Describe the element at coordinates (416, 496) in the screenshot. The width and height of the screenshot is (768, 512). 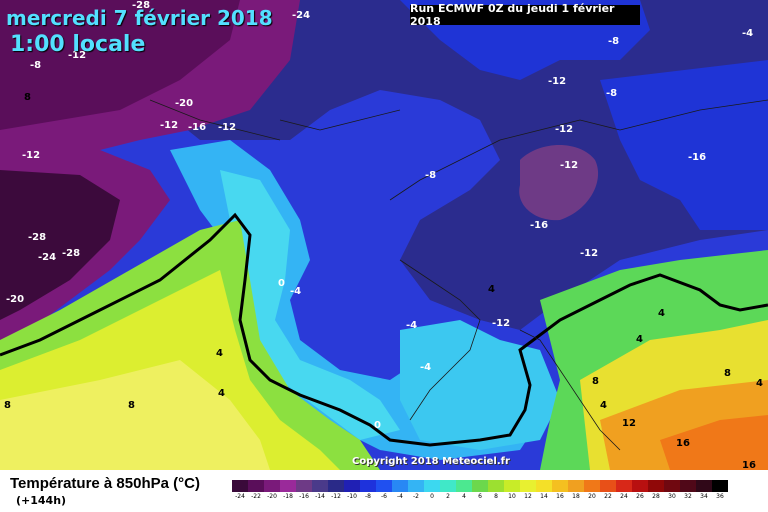
I see `scale-label: -2` at that location.